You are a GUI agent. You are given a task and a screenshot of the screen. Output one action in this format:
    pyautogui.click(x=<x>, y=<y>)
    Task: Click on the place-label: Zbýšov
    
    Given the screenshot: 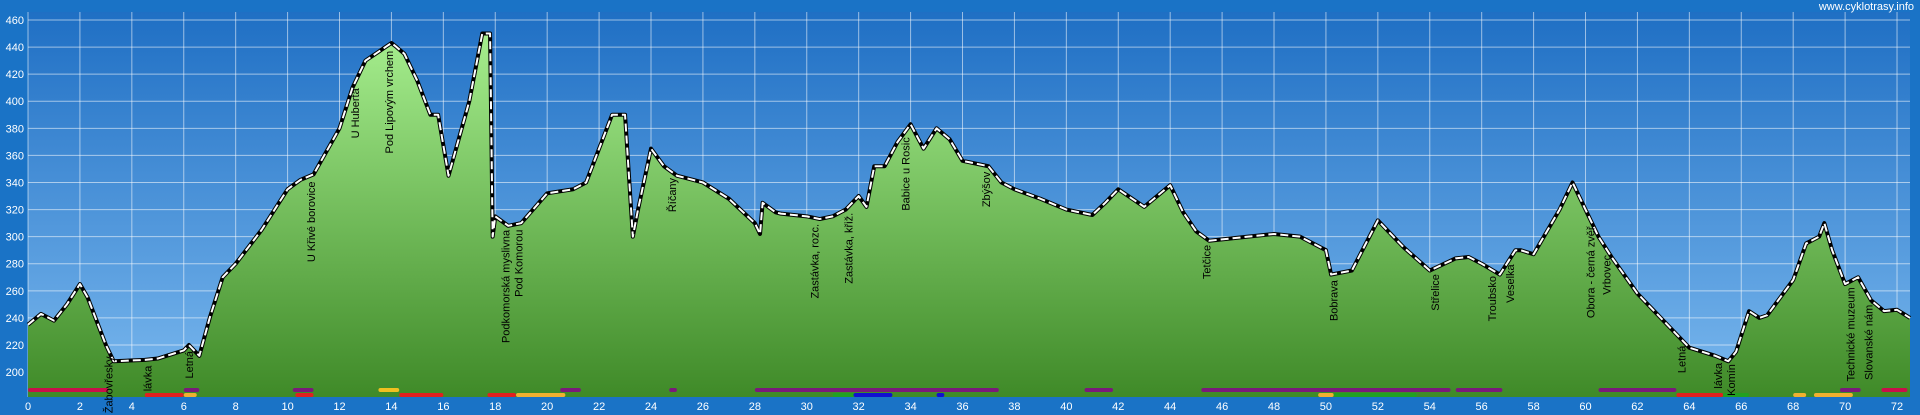 What is the action you would take?
    pyautogui.click(x=987, y=189)
    